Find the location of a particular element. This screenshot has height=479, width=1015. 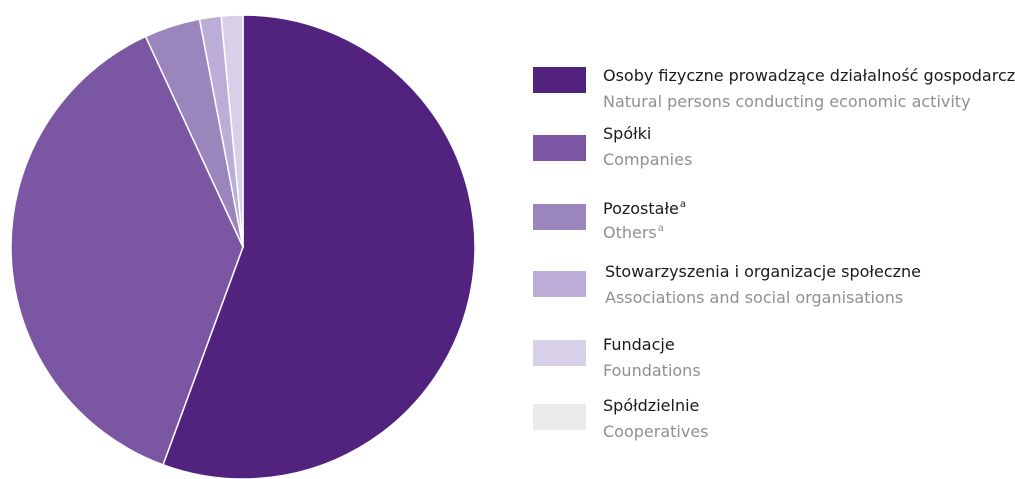

legend-item-foundations: Fundacje Foundations is located at coordinates (768, 361).